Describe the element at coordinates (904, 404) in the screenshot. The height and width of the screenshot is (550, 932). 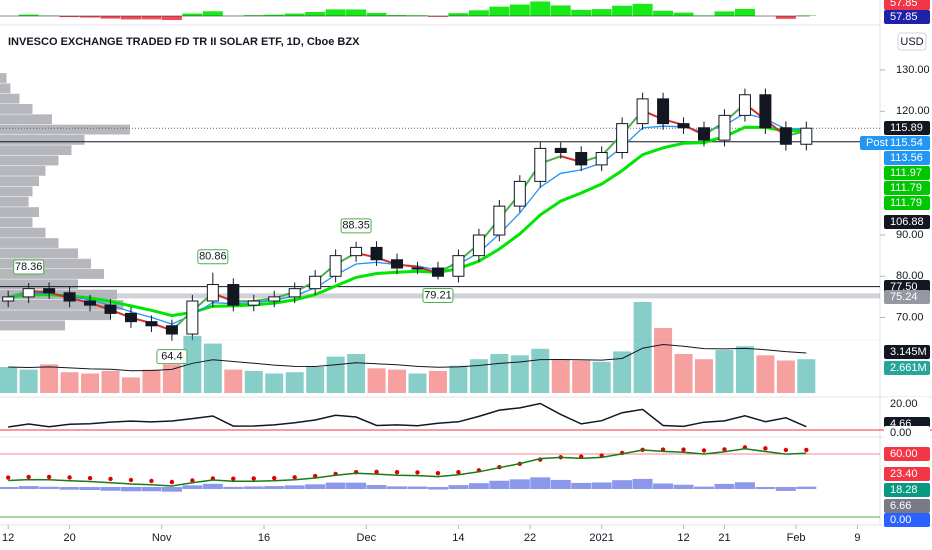
I see `price-badge-label: 20.00` at that location.